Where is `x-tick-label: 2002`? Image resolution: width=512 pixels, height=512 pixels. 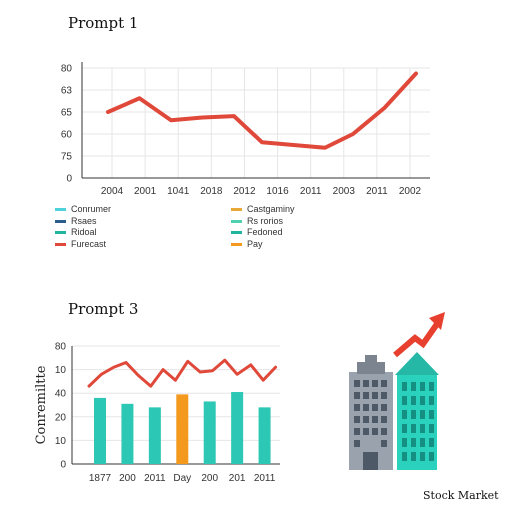
x-tick-label: 2002 is located at coordinates (410, 191).